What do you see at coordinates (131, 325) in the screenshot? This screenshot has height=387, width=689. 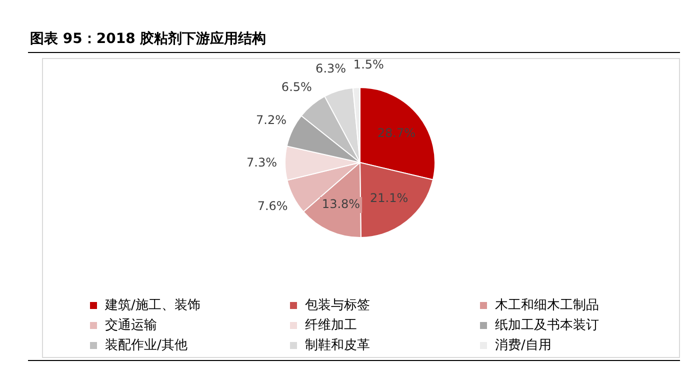 I see `legend-label: 交通运输` at bounding box center [131, 325].